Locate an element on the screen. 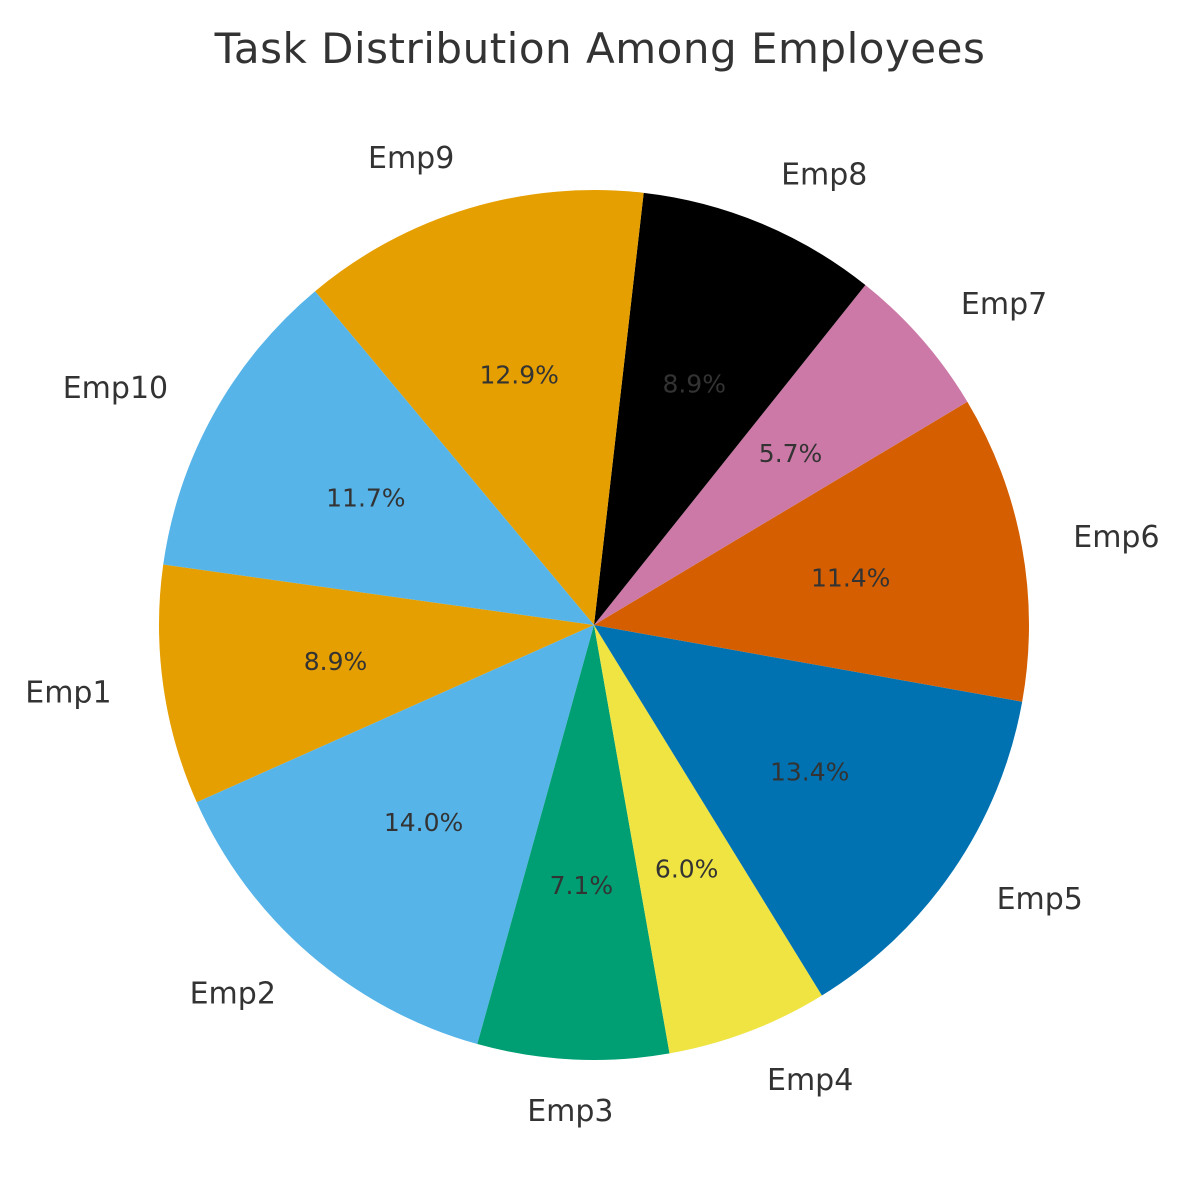 The width and height of the screenshot is (1200, 1200). category-label-emp1: Emp1 is located at coordinates (68, 692).